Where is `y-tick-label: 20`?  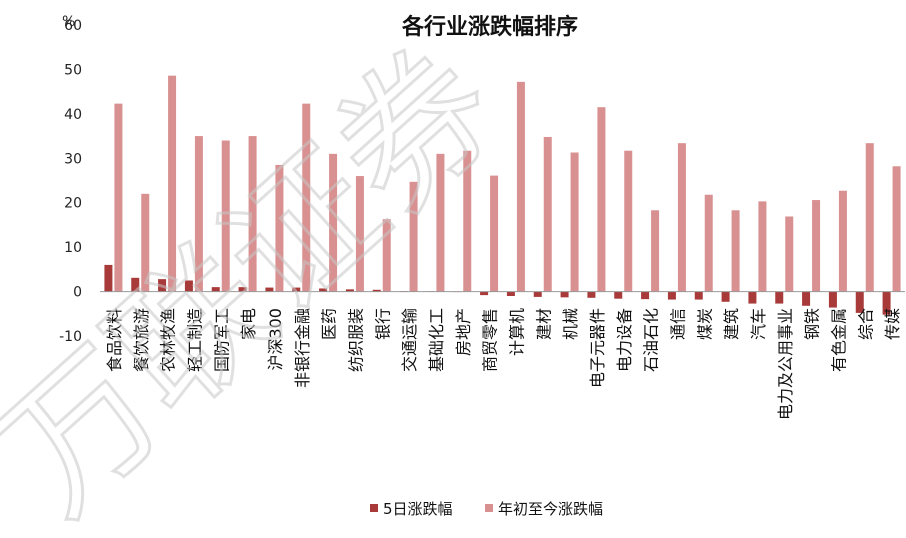 y-tick-label: 20 is located at coordinates (73, 204).